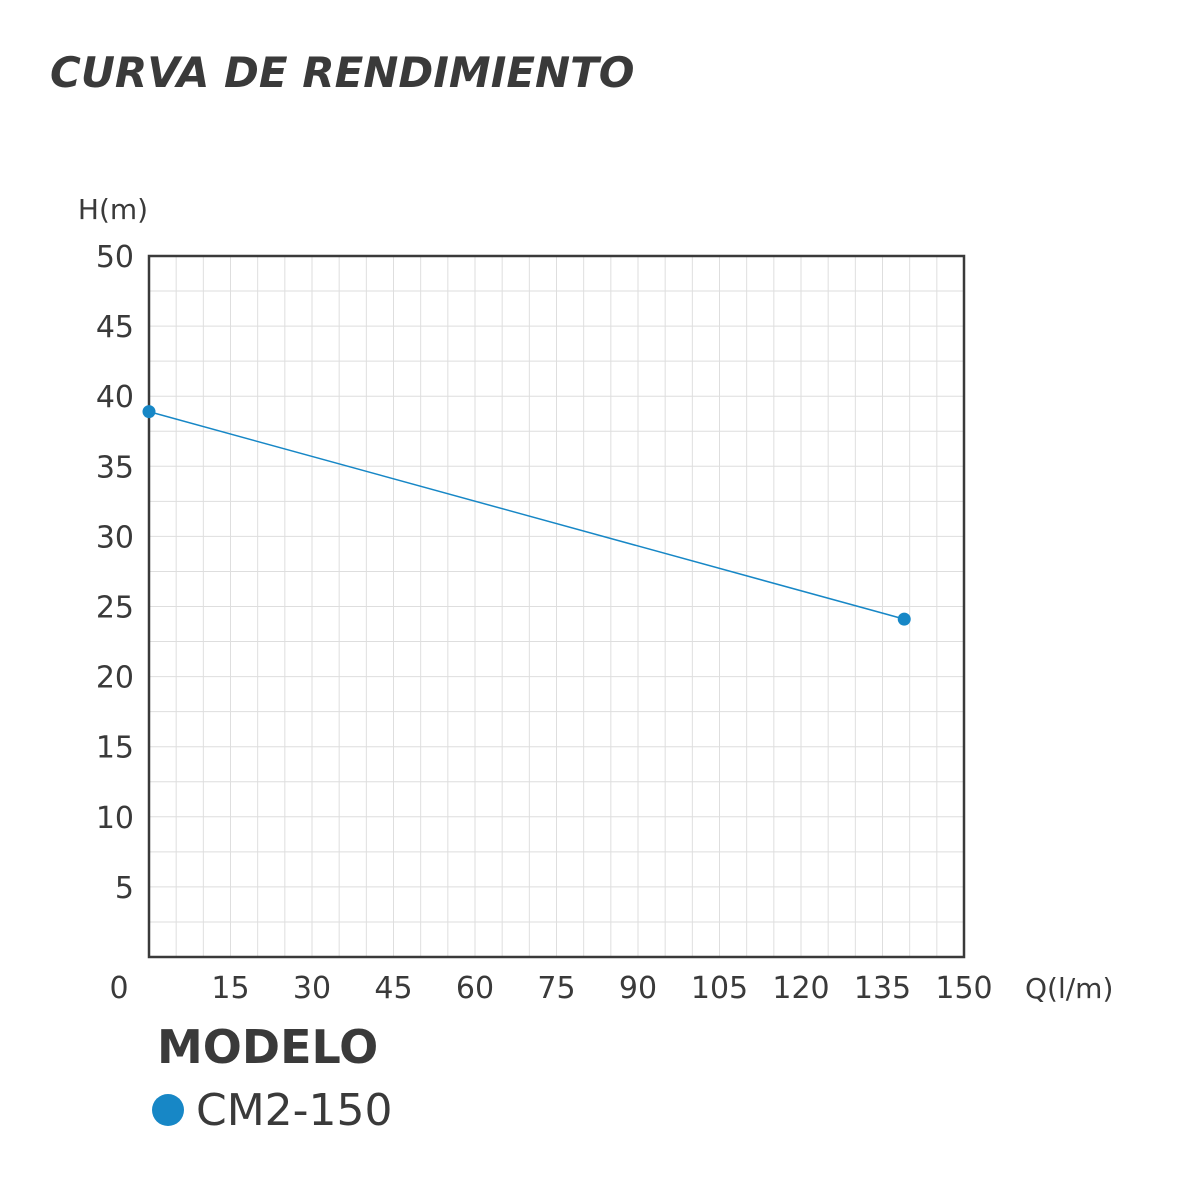  What do you see at coordinates (342, 72) in the screenshot?
I see `chart-title: CURVA DE RENDIMIENTO` at bounding box center [342, 72].